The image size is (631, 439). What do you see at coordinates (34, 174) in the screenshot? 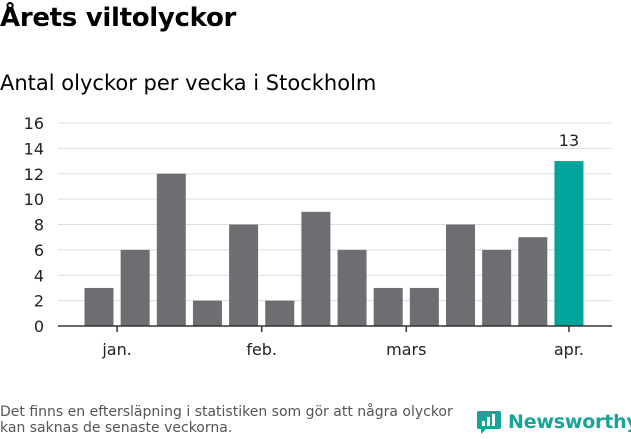
I see `y-tick-label: 12` at bounding box center [34, 174].